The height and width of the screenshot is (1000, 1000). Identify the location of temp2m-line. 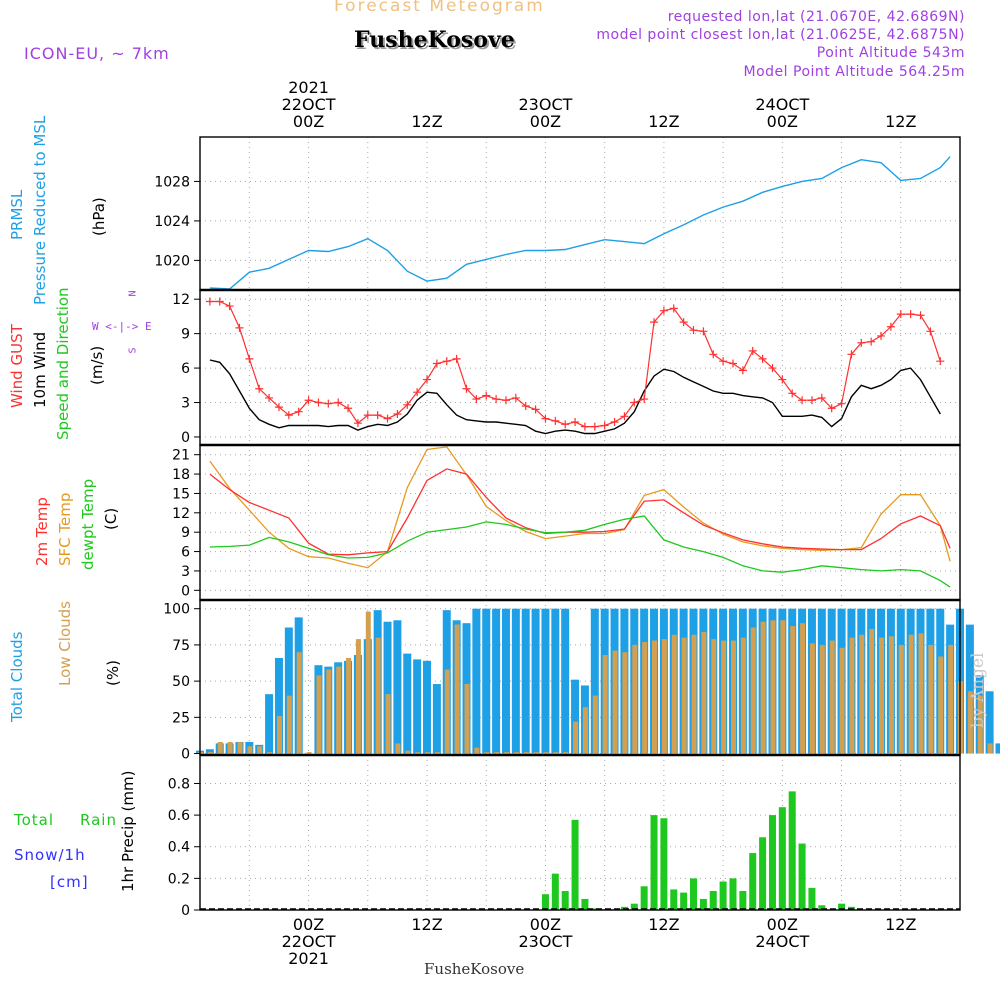
(580, 512).